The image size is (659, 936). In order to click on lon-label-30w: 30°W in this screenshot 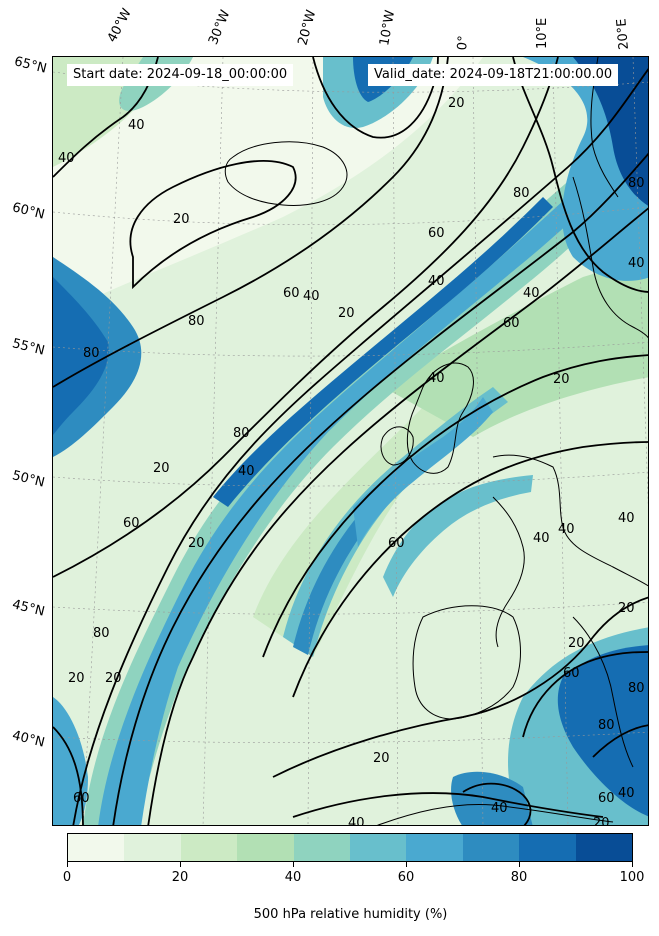, I will do `click(220, 27)`.